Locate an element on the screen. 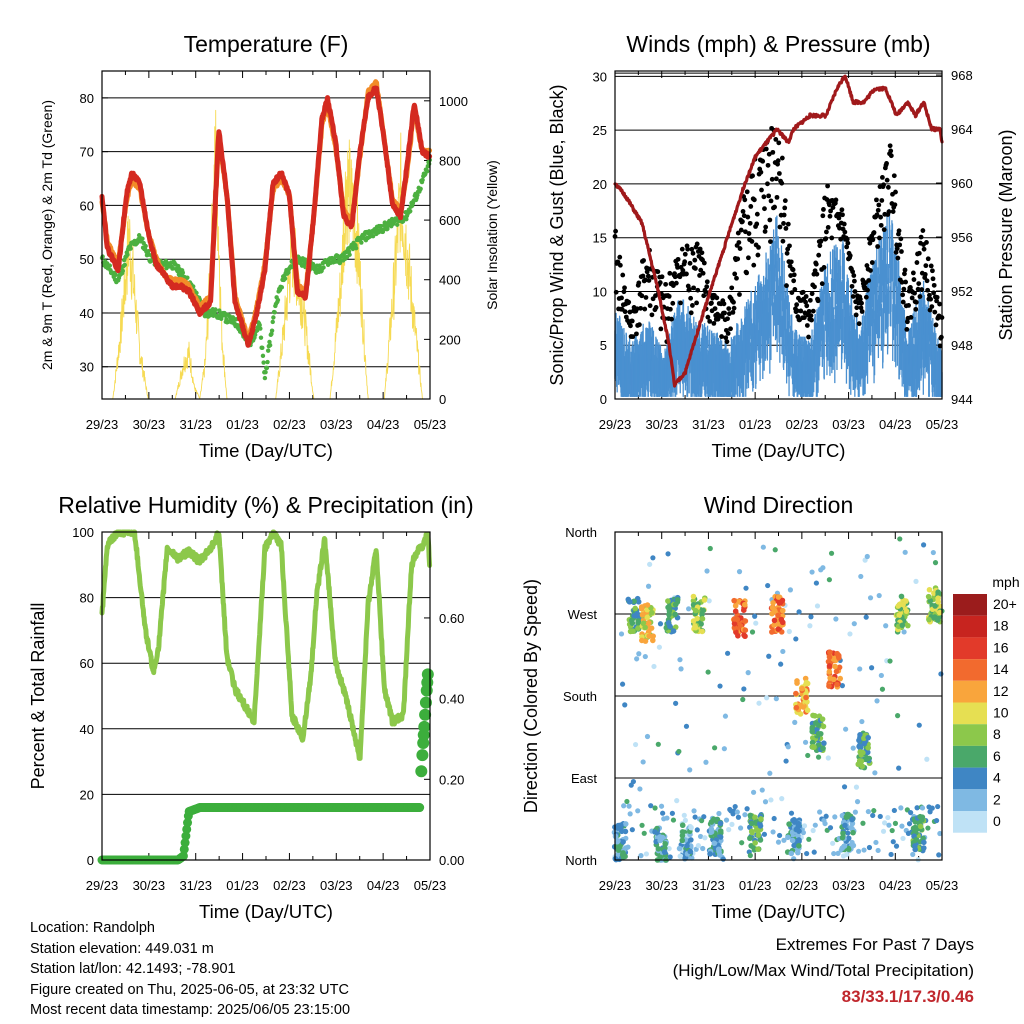 Image resolution: width=1024 pixels, height=1024 pixels. humidity-xlabel: Time (Day/UTC) is located at coordinates (266, 911).